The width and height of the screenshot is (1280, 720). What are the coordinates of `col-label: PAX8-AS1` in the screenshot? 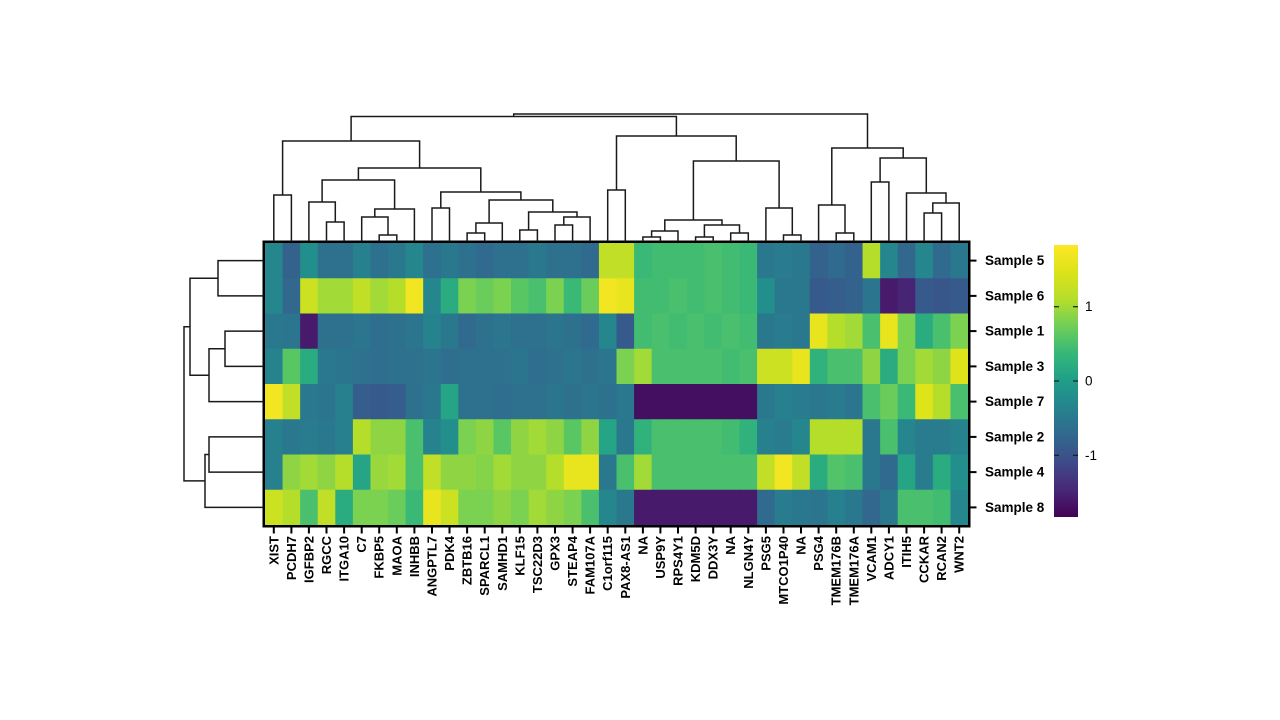 It's located at (625, 567).